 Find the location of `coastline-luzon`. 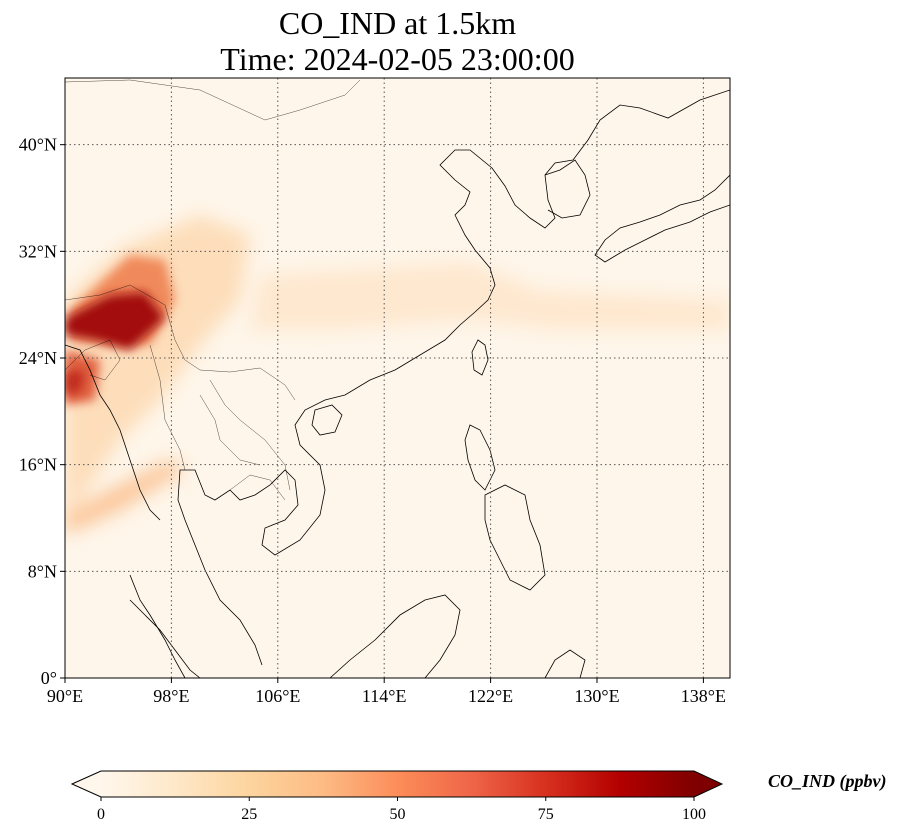

coastline-luzon is located at coordinates (480, 457).